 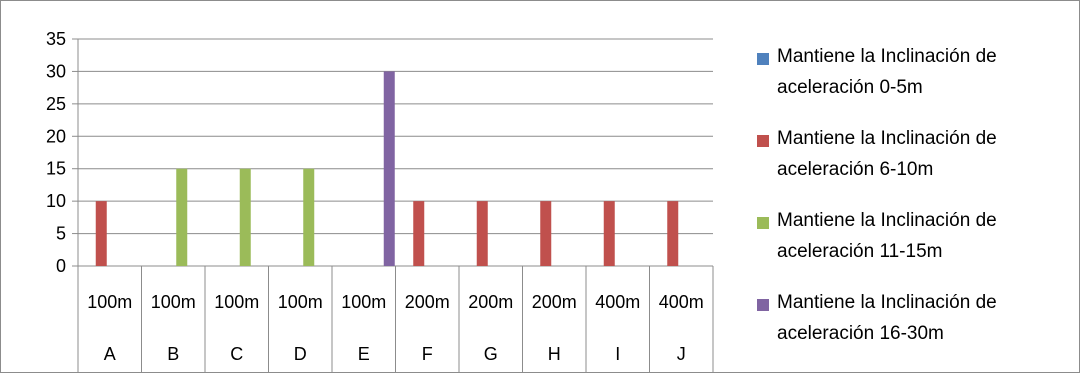 I want to click on category-label: J, so click(x=681, y=354).